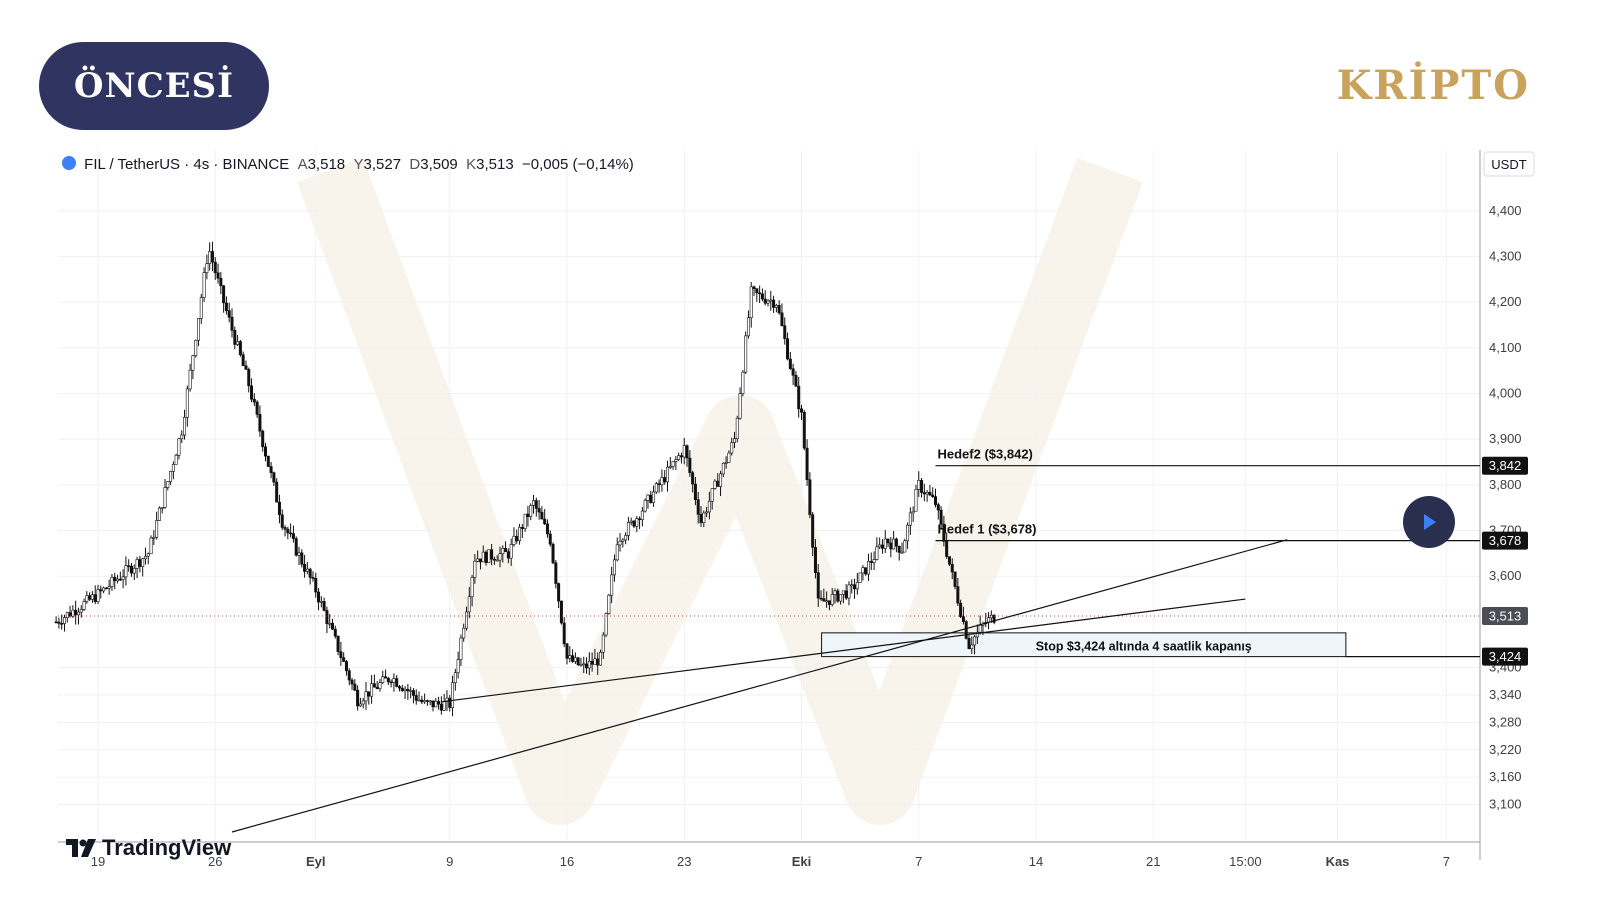  I want to click on x-tick-label: 14, so click(1036, 861).